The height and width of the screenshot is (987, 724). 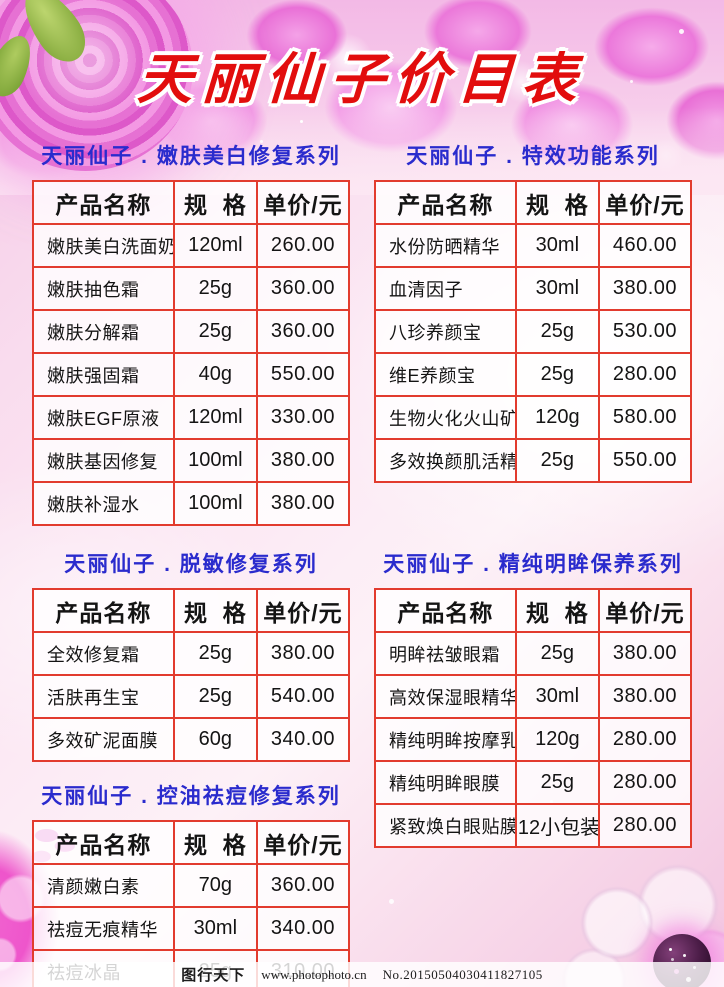 I want to click on table-row: 多效换颜肌活精 25g 550.00, so click(x=533, y=460).